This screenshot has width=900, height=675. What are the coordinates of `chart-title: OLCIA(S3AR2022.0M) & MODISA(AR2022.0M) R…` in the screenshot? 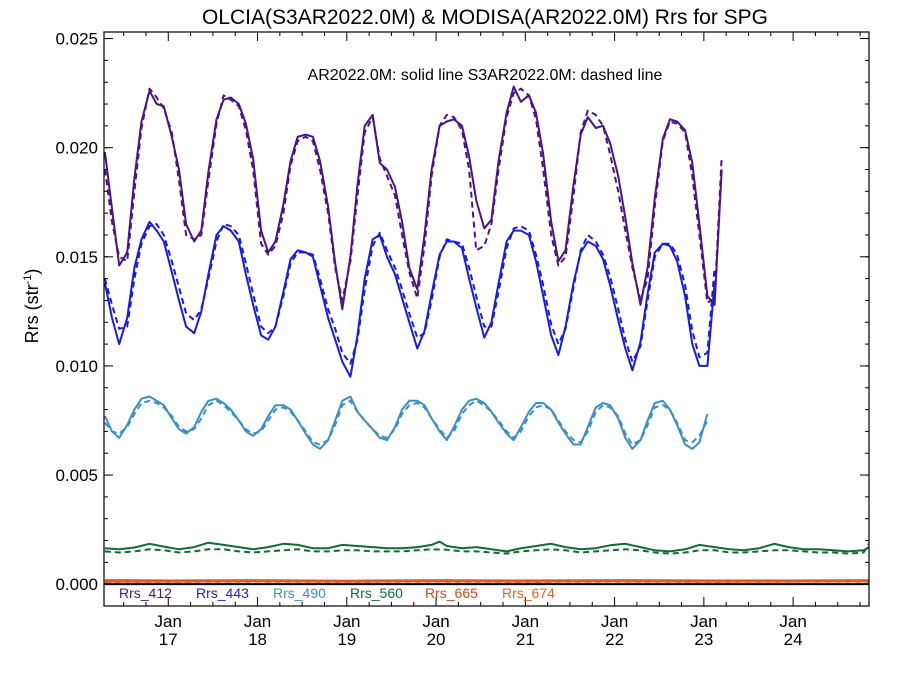 It's located at (485, 17).